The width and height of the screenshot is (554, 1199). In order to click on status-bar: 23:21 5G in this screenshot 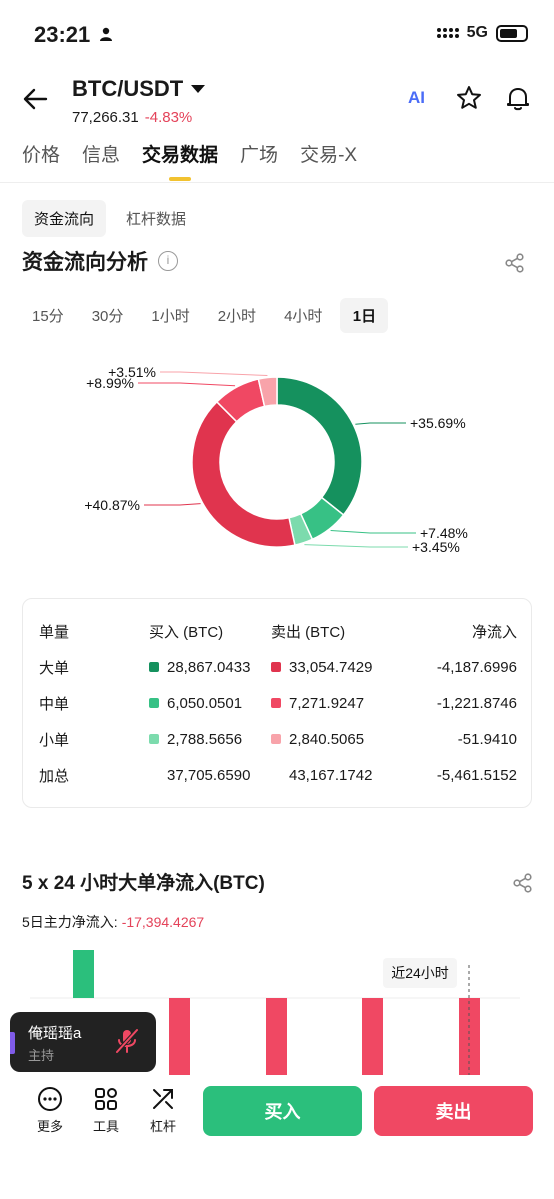, I will do `click(277, 35)`.